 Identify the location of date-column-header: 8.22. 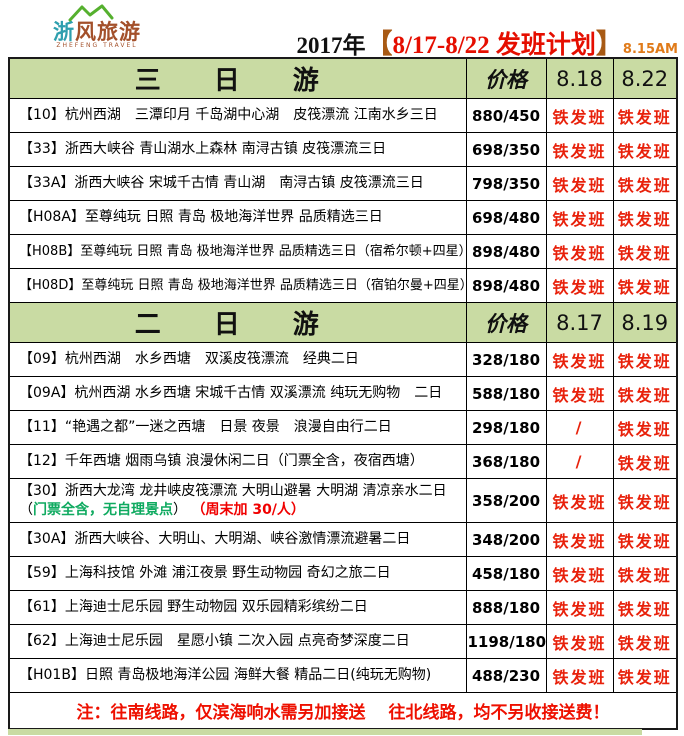
(645, 78).